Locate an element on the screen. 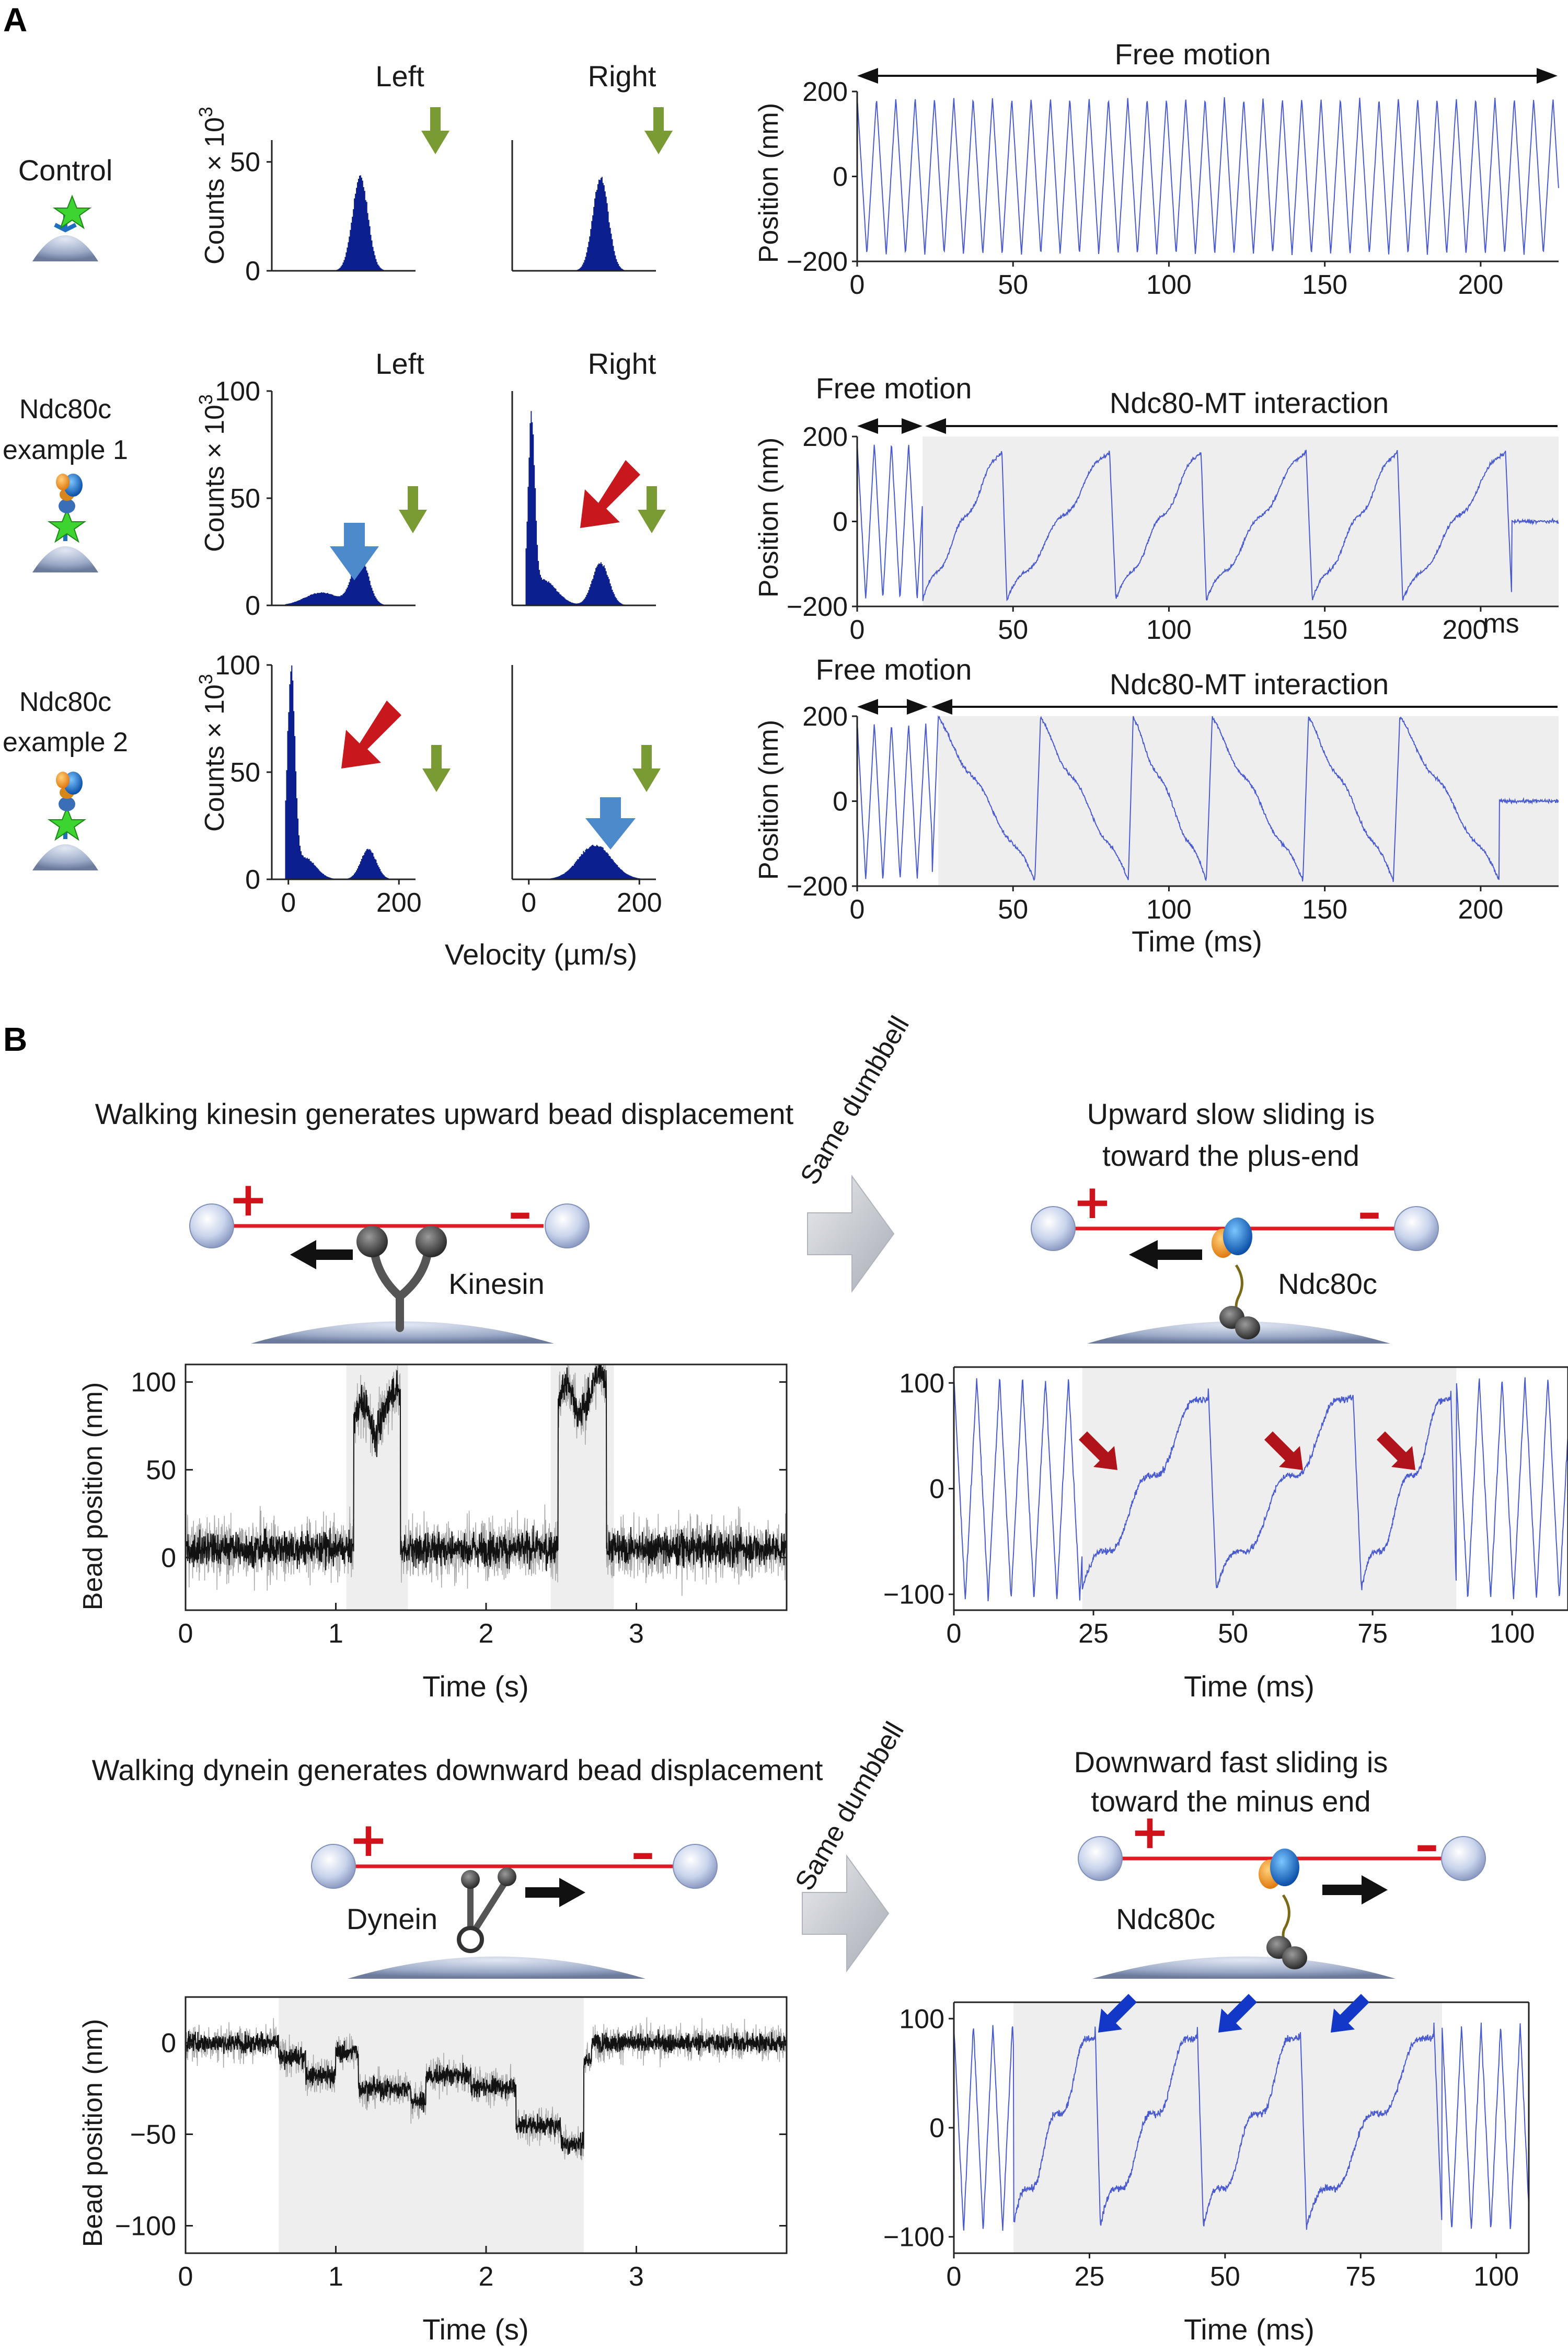 The height and width of the screenshot is (2352, 1568). histogram-ex1-left: 0 50 100 is located at coordinates (315, 498).